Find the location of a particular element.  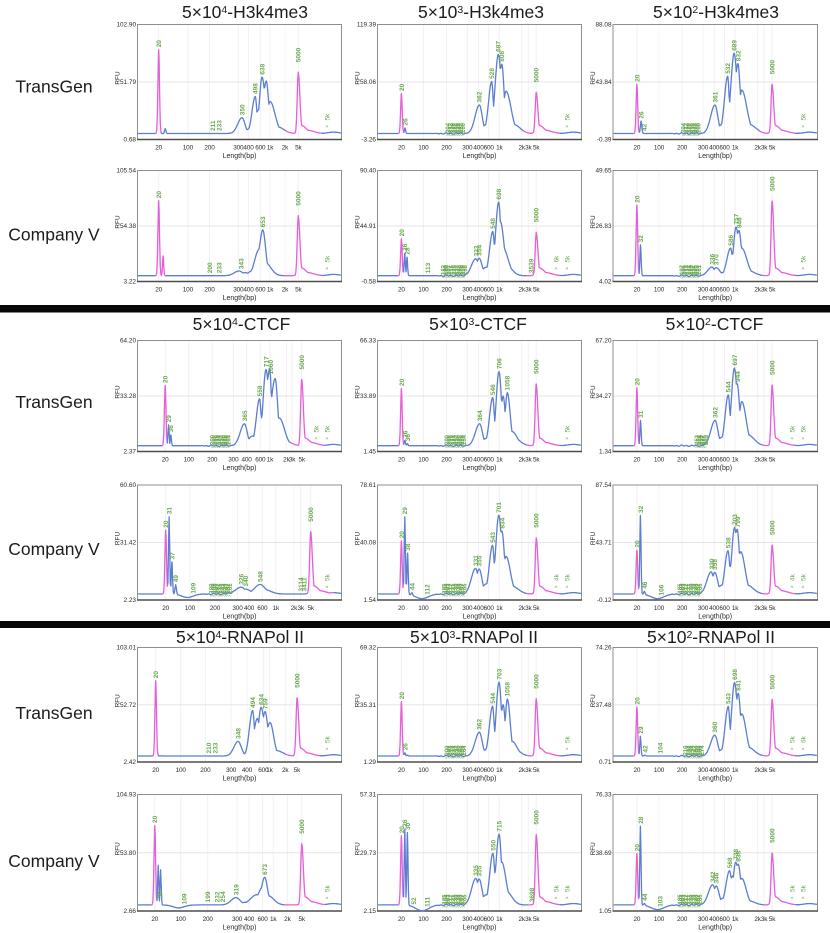

svg-text: 558 is located at coordinates (260, 390).